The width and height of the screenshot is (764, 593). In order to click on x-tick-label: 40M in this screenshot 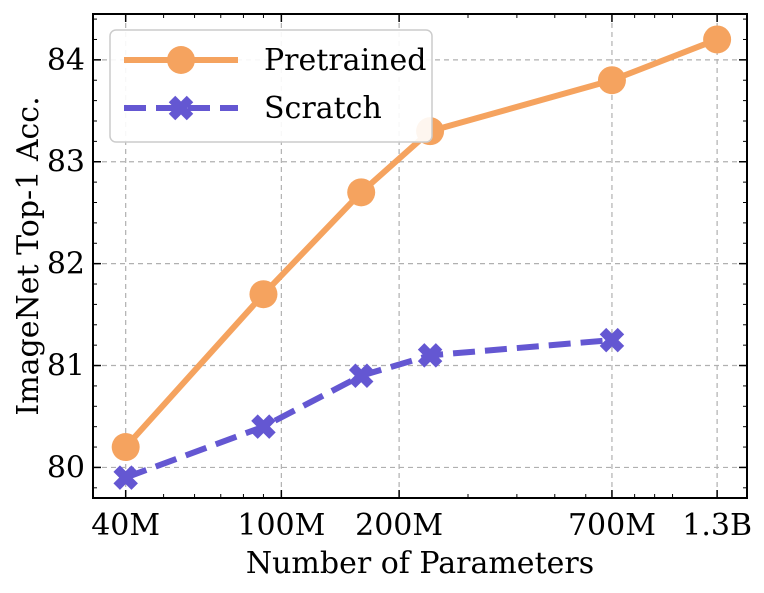, I will do `click(125, 525)`.